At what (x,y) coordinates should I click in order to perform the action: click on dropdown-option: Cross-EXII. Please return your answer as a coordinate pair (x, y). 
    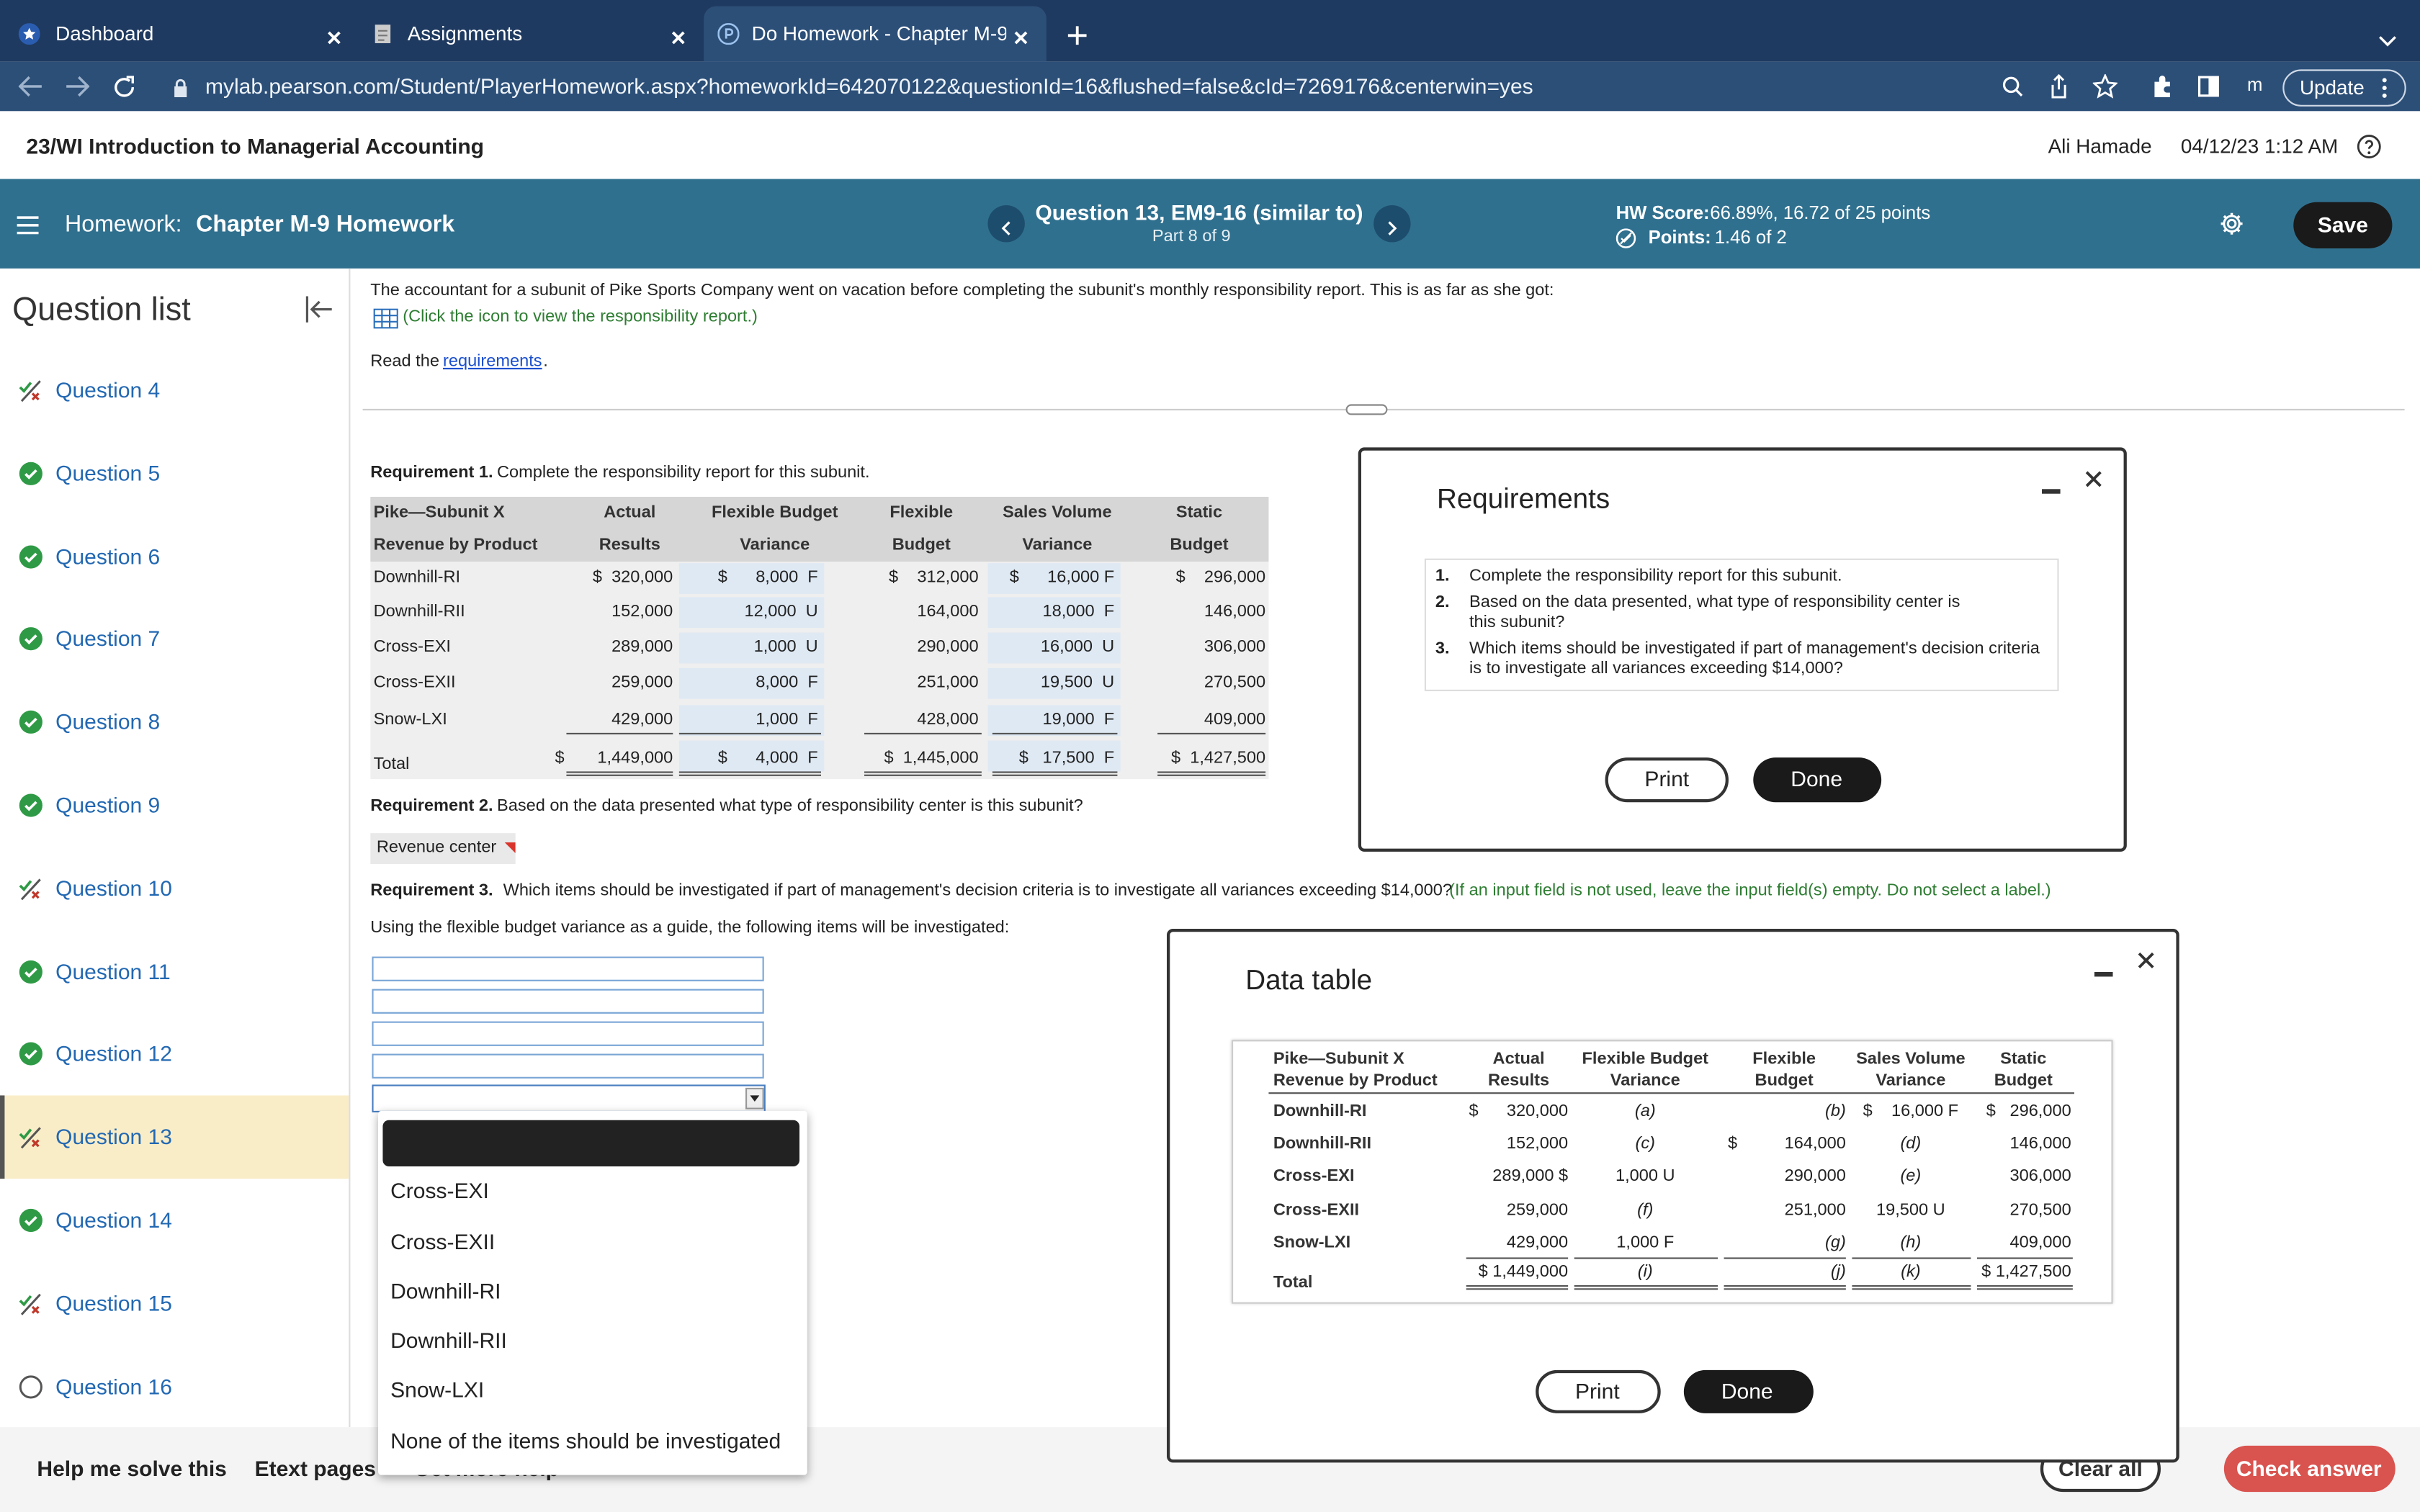
    Looking at the image, I should click on (443, 1241).